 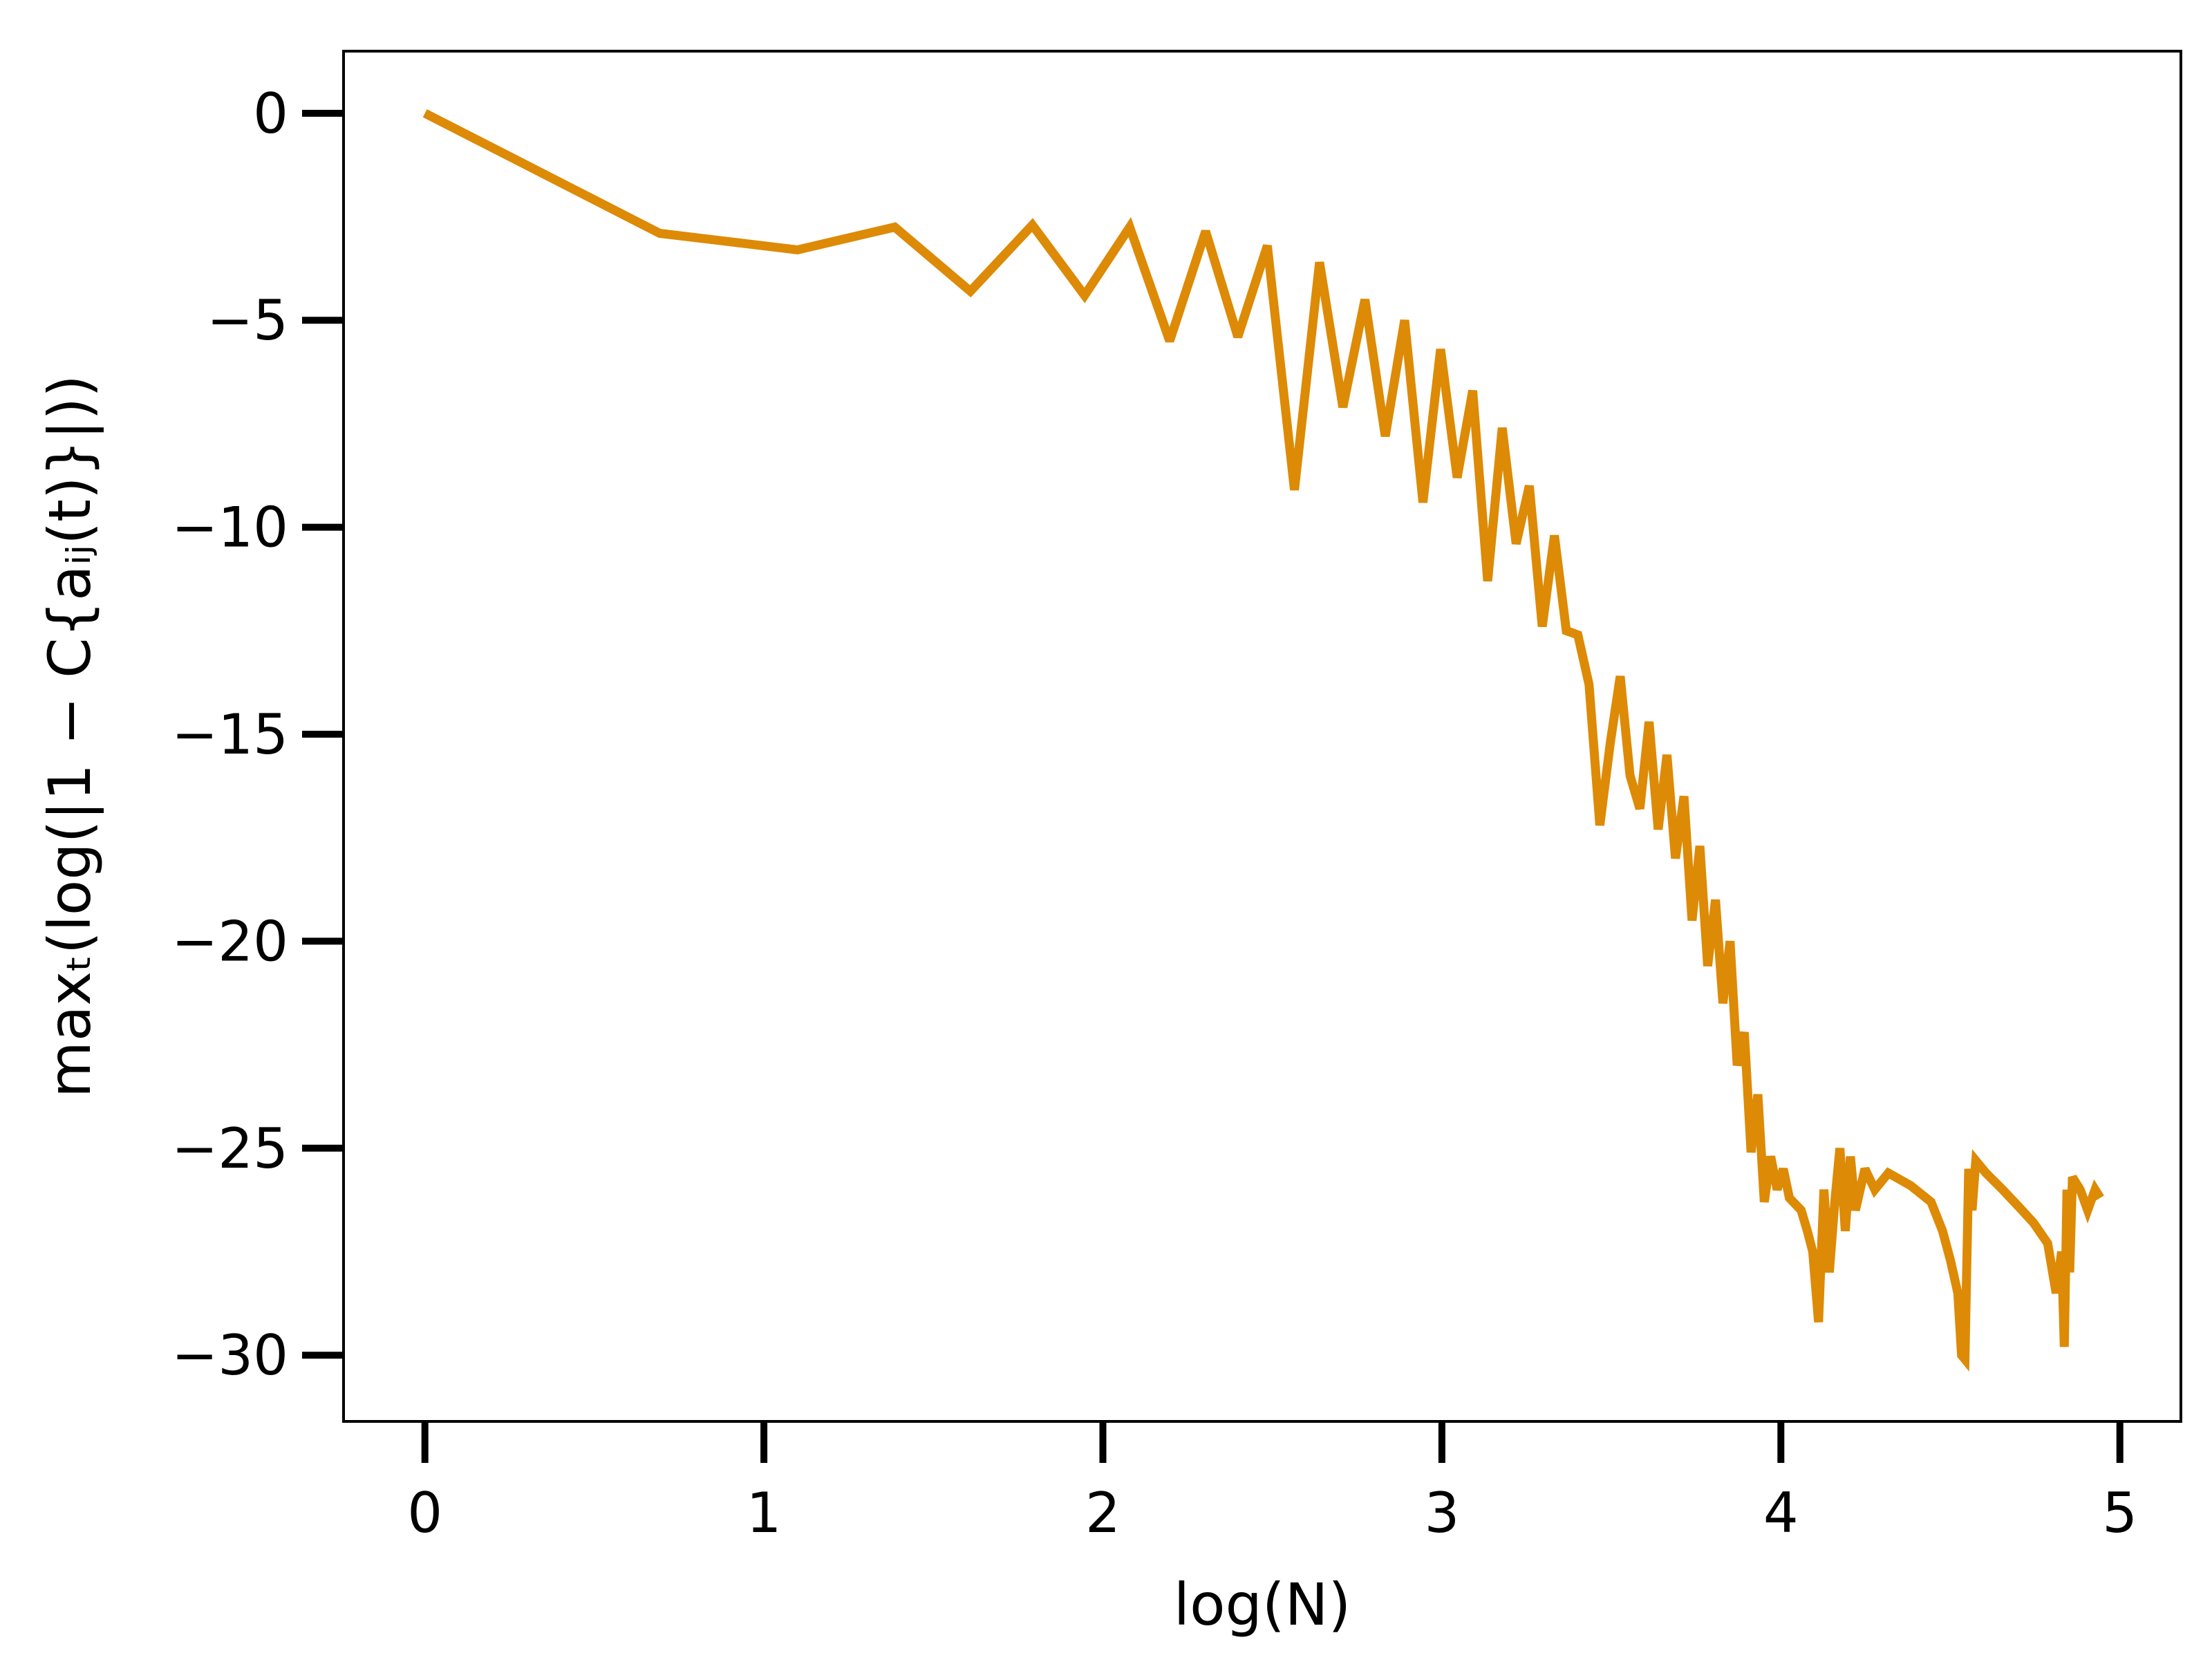 What do you see at coordinates (1441, 1513) in the screenshot?
I see `x-tick-label: 3` at bounding box center [1441, 1513].